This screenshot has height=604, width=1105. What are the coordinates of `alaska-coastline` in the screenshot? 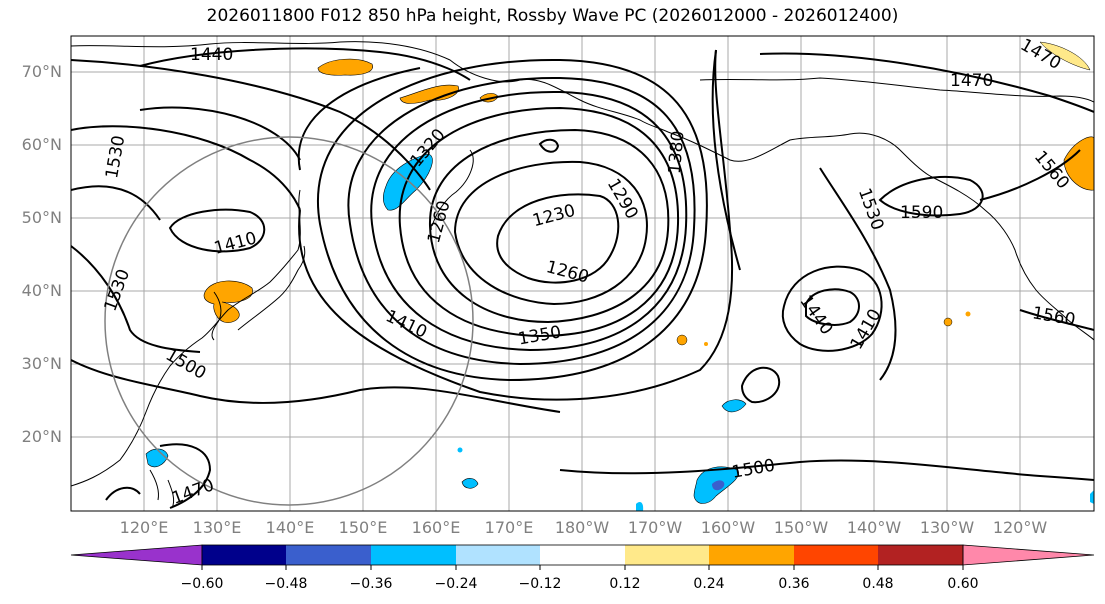 It's located at (799, 154).